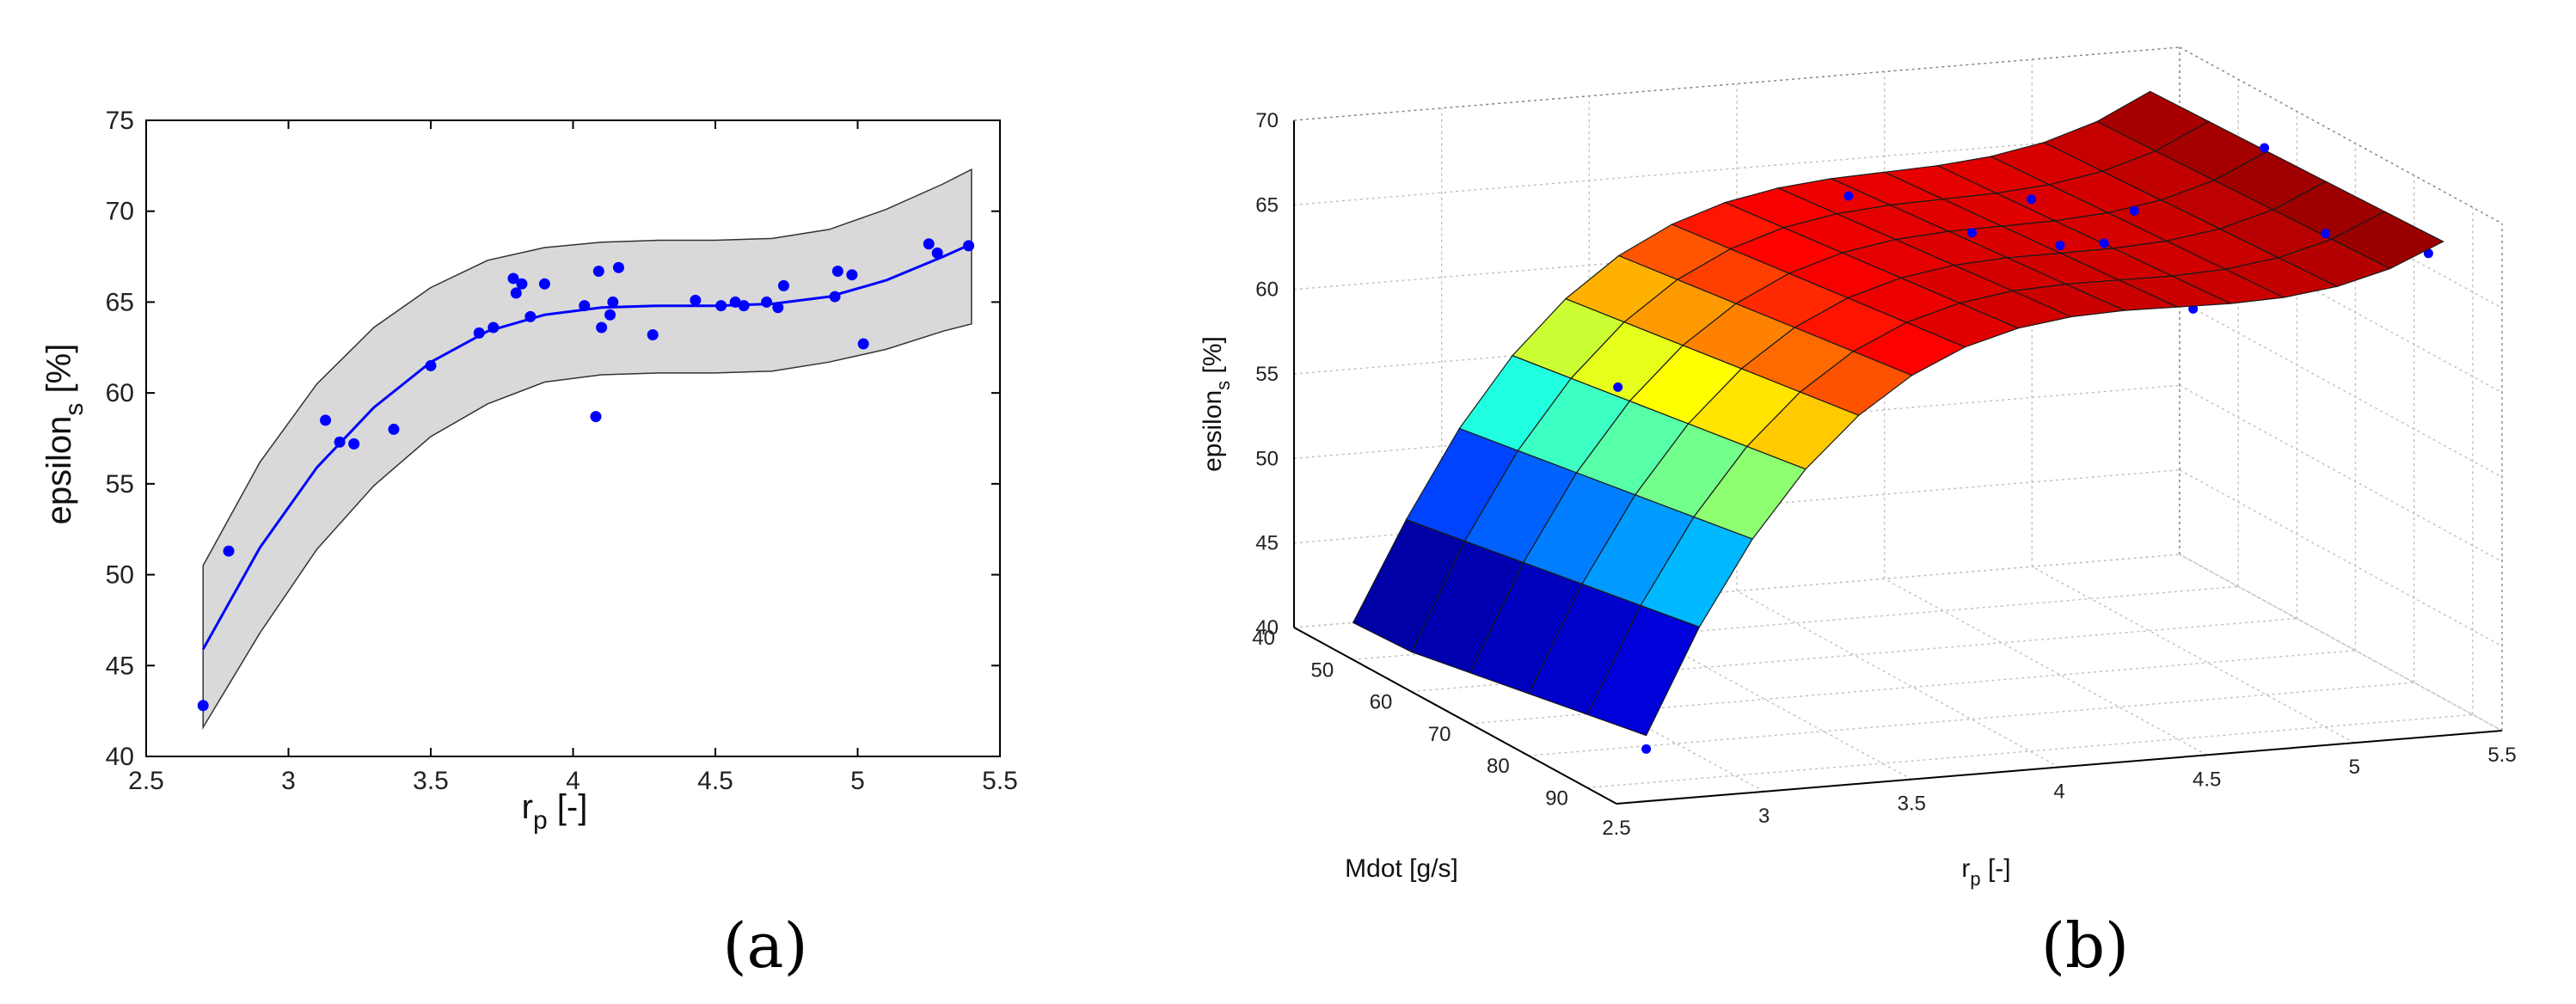 The image size is (2576, 1004). What do you see at coordinates (1966, 869) in the screenshot?
I see `x-axis-label-main-b: r` at bounding box center [1966, 869].